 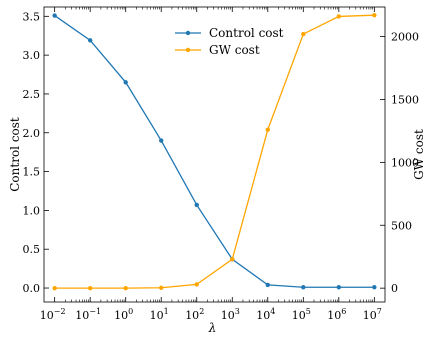 I want to click on x-tick-label: 10², so click(x=194, y=314).